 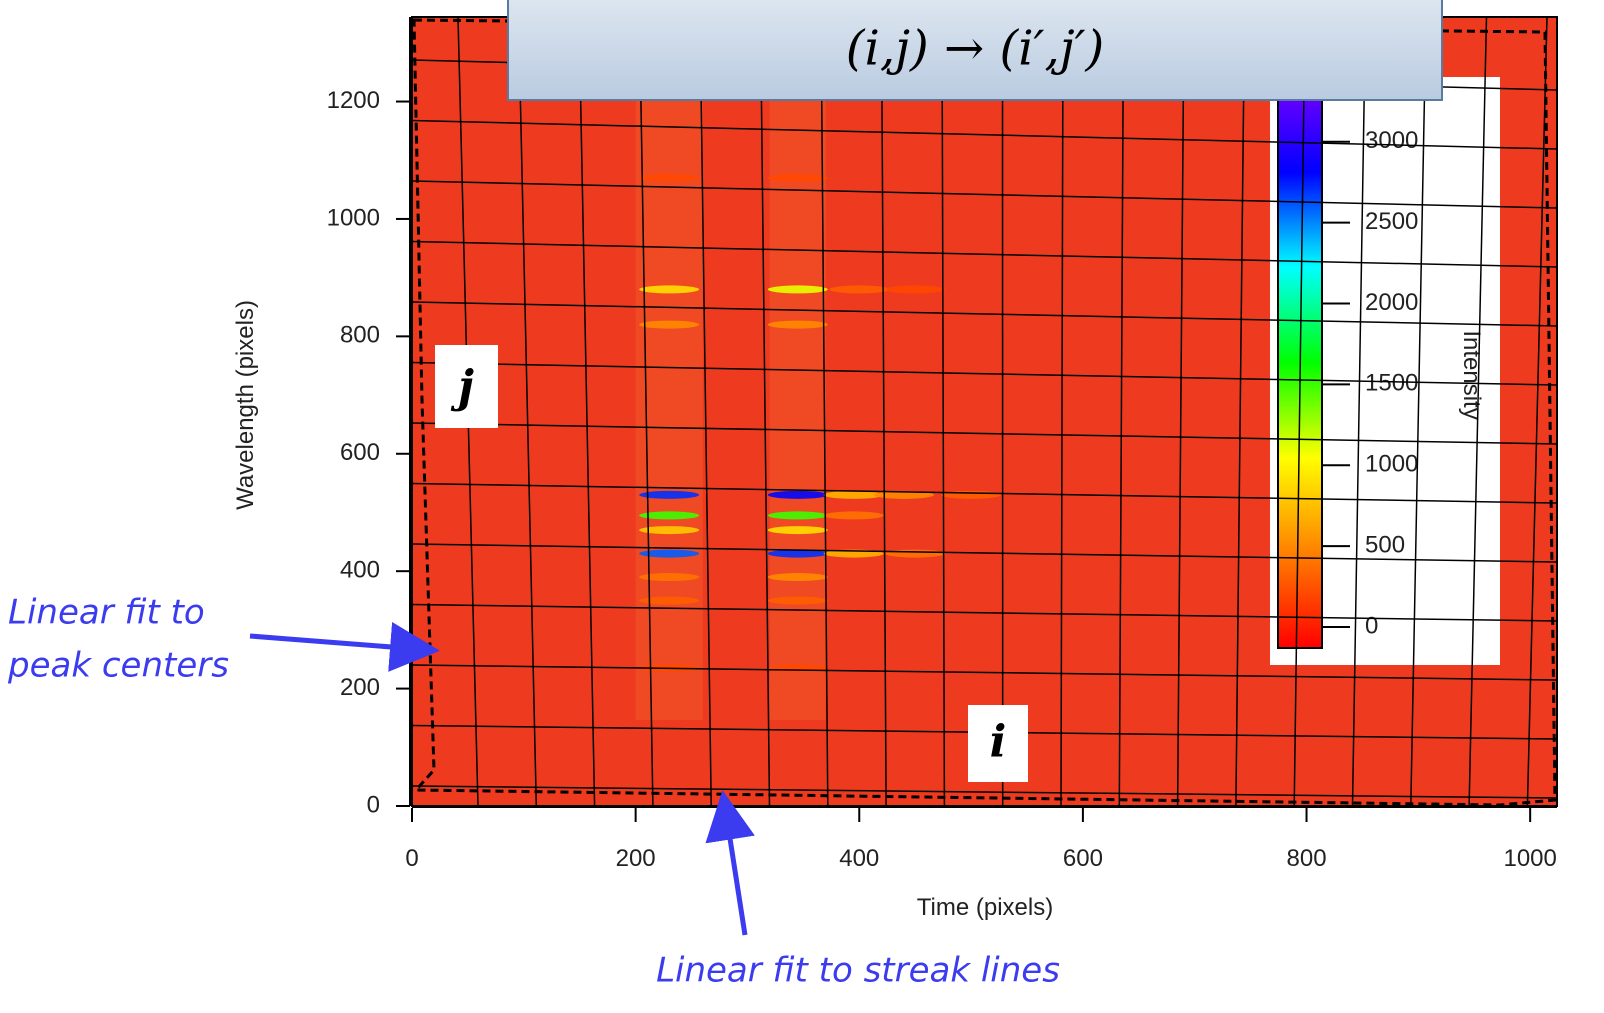 What do you see at coordinates (1391, 221) in the screenshot?
I see `colorbar-tick-label: 2500` at bounding box center [1391, 221].